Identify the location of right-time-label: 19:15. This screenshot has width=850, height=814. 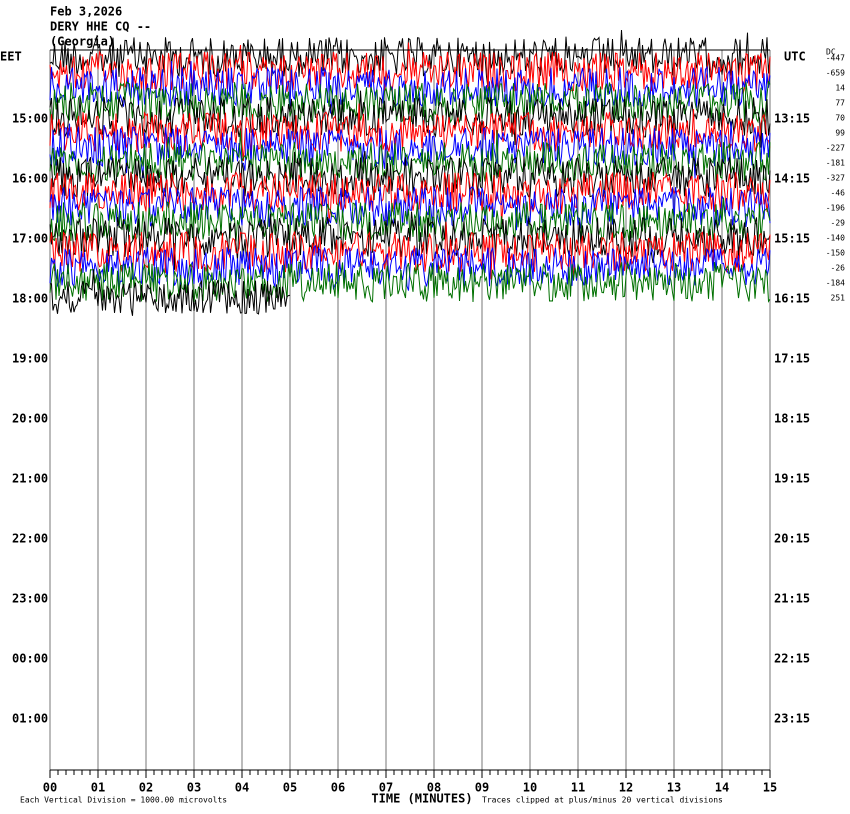
(792, 479).